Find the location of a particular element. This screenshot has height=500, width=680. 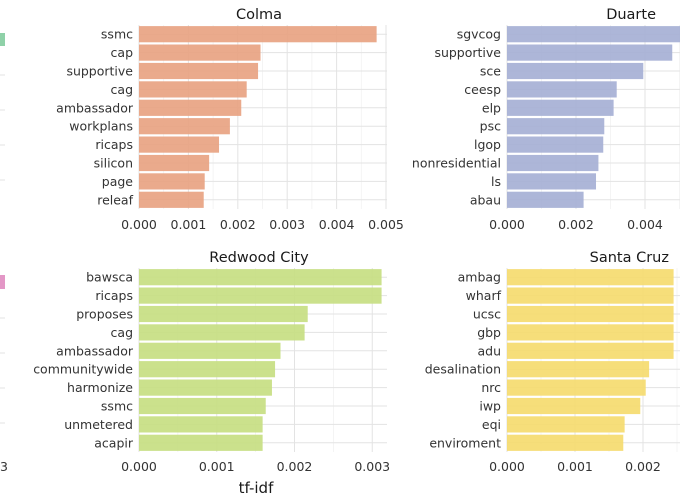

category-label: acapir is located at coordinates (114, 442).